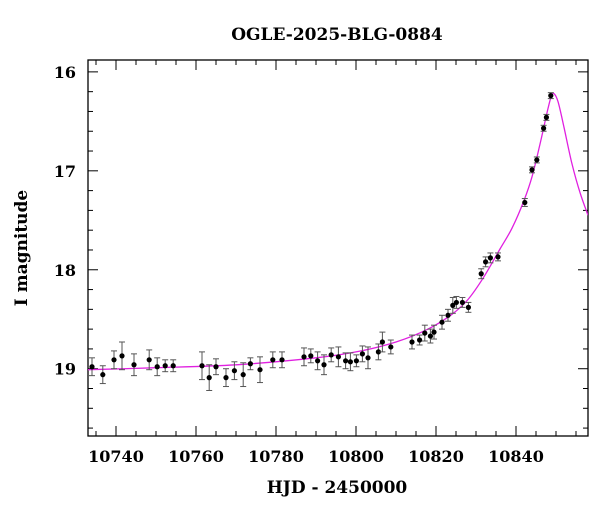  What do you see at coordinates (276, 456) in the screenshot?
I see `x-tick-label: 10780` at bounding box center [276, 456].